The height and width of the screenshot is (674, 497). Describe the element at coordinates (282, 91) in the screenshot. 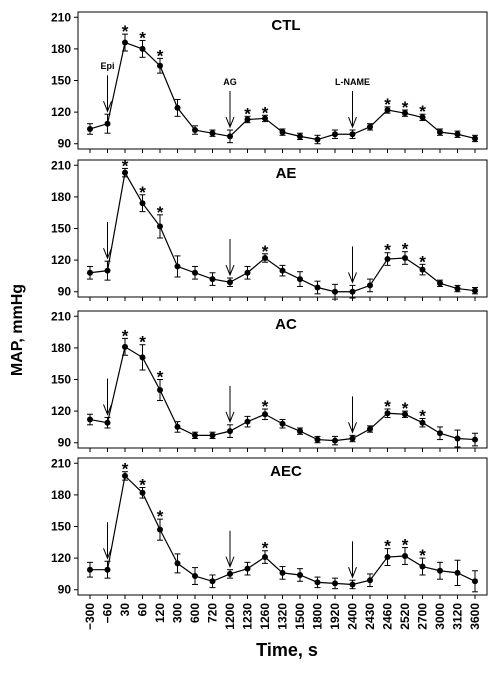

I see `series-line` at that location.